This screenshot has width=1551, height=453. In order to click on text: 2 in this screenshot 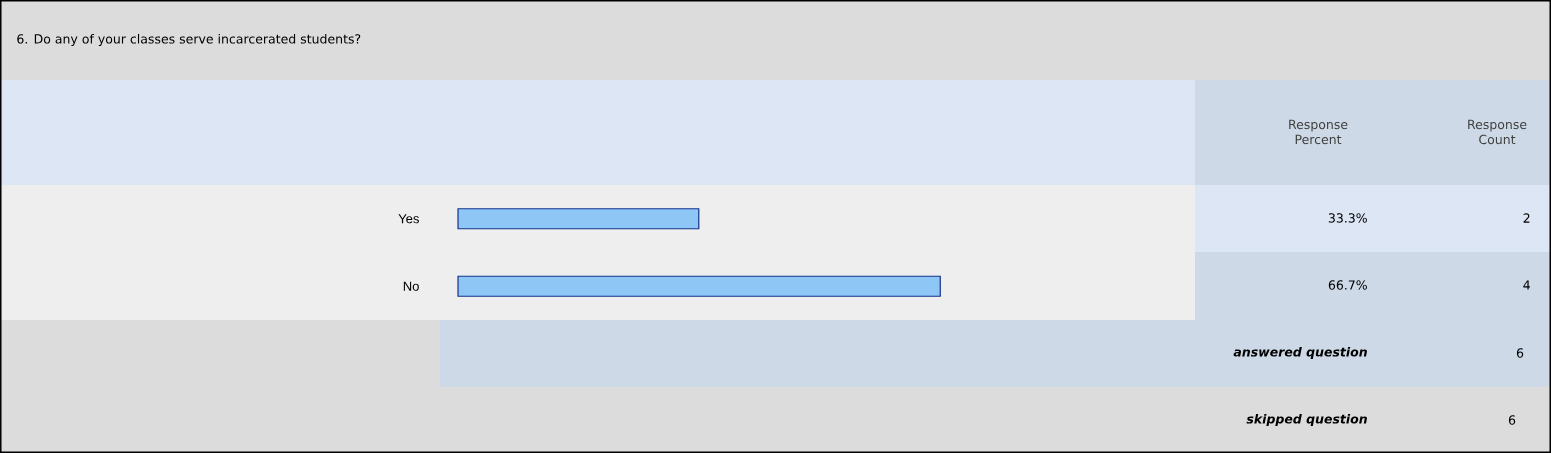, I will do `click(1526, 218)`.